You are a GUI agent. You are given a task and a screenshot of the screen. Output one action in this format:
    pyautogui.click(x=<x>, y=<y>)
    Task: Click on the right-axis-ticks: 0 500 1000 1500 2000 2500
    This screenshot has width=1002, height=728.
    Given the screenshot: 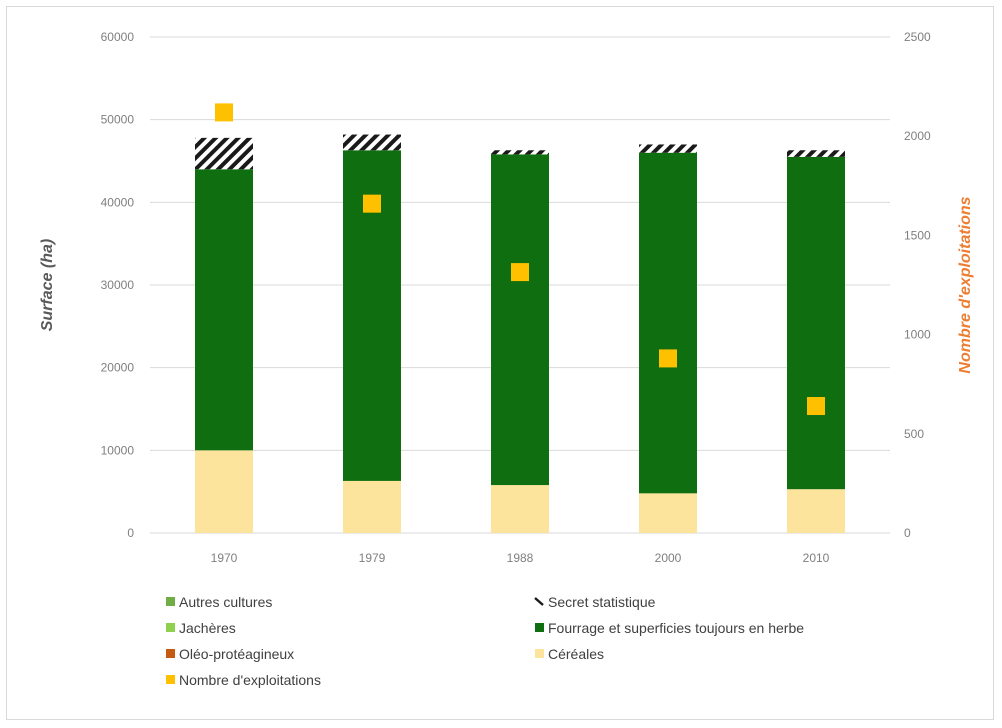 What is the action you would take?
    pyautogui.click(x=917, y=285)
    